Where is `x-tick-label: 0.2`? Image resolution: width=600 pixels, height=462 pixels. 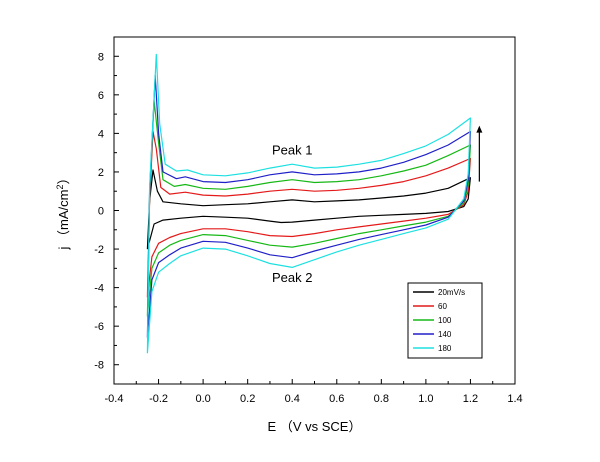 x-tick-label: 0.2 is located at coordinates (247, 399).